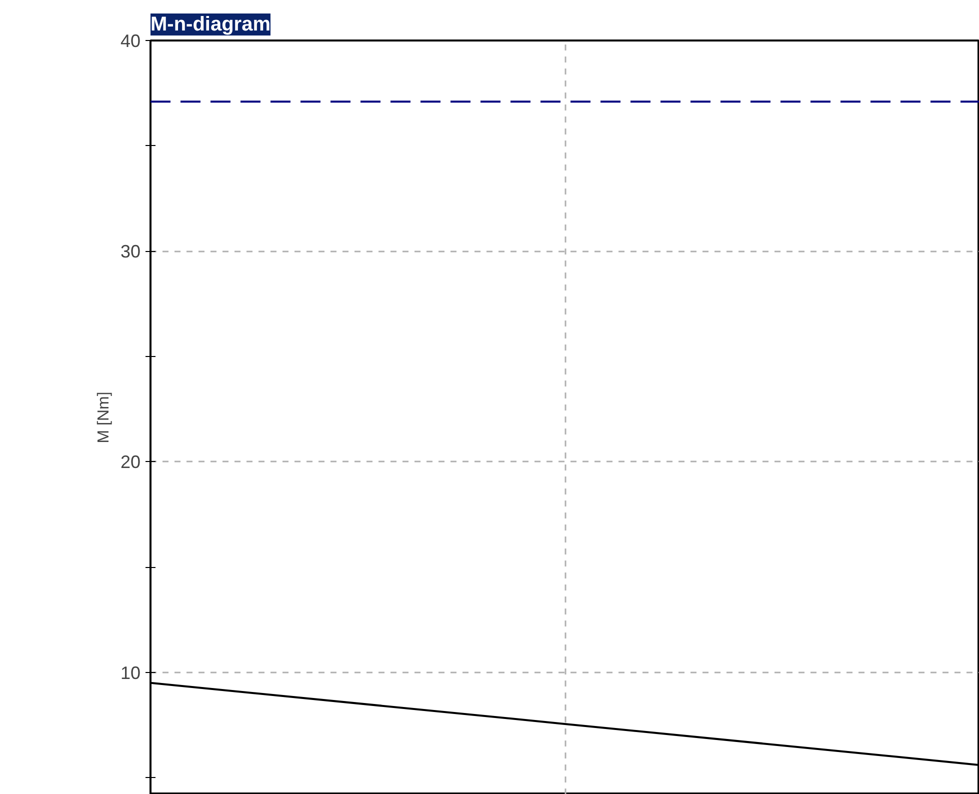 This screenshot has width=979, height=794. I want to click on y-tick-label: 40, so click(130, 41).